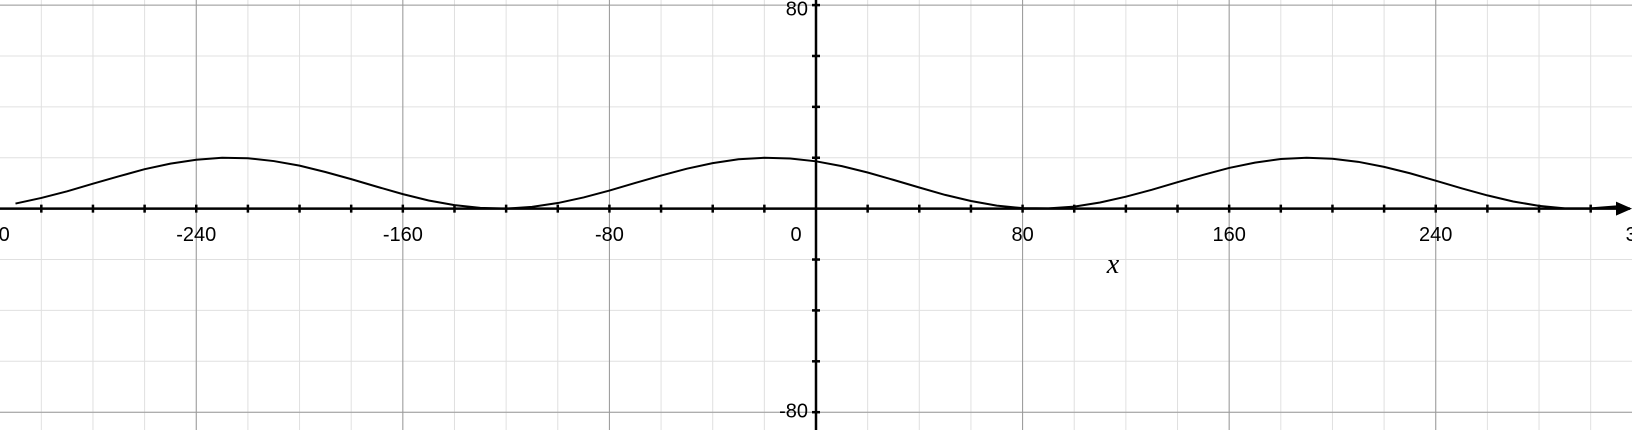 The image size is (1632, 430). Describe the element at coordinates (793, 411) in the screenshot. I see `y-tick-label: -80` at that location.